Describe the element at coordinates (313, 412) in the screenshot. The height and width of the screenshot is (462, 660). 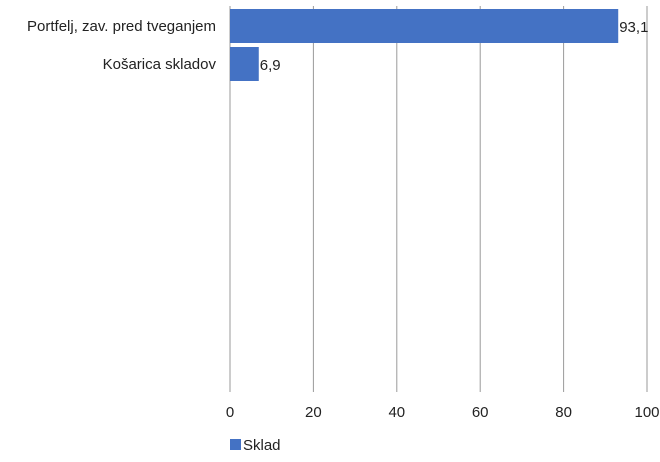
I see `x-tick-label: 20` at that location.